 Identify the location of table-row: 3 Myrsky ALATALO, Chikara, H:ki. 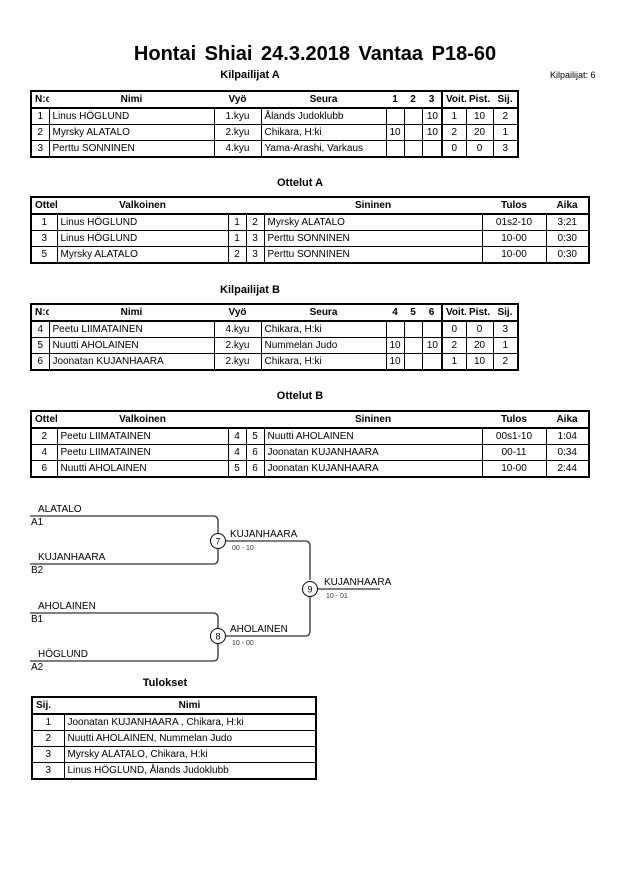
(174, 754).